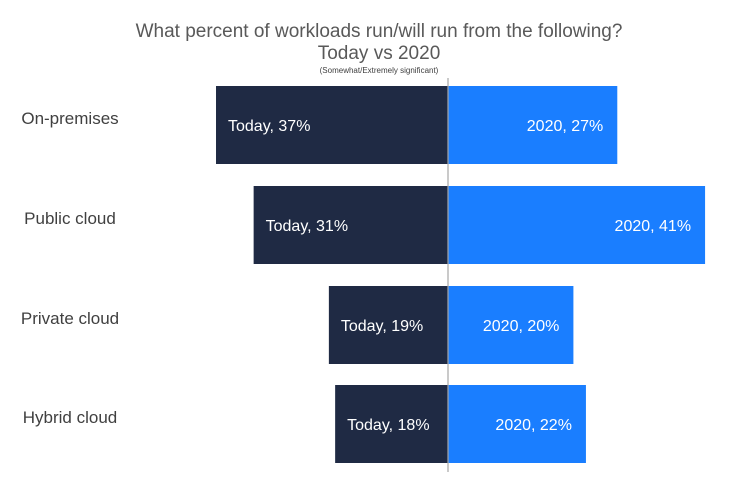  What do you see at coordinates (565, 126) in the screenshot?
I see `data-label-2020-0: 2020, 27%` at bounding box center [565, 126].